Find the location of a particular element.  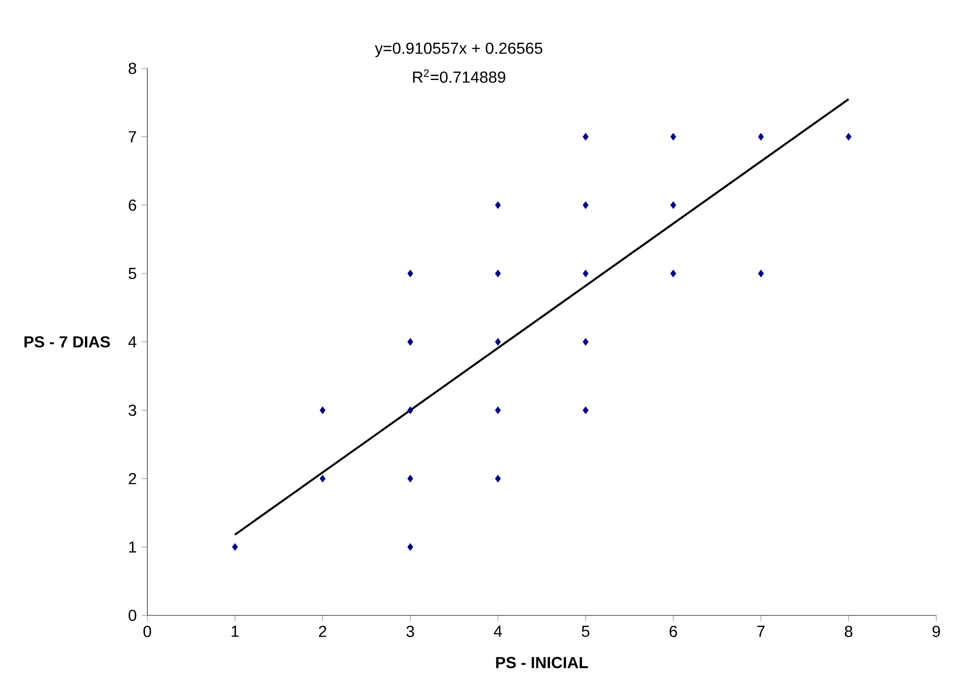

y-tick-label: 4 is located at coordinates (132, 342).